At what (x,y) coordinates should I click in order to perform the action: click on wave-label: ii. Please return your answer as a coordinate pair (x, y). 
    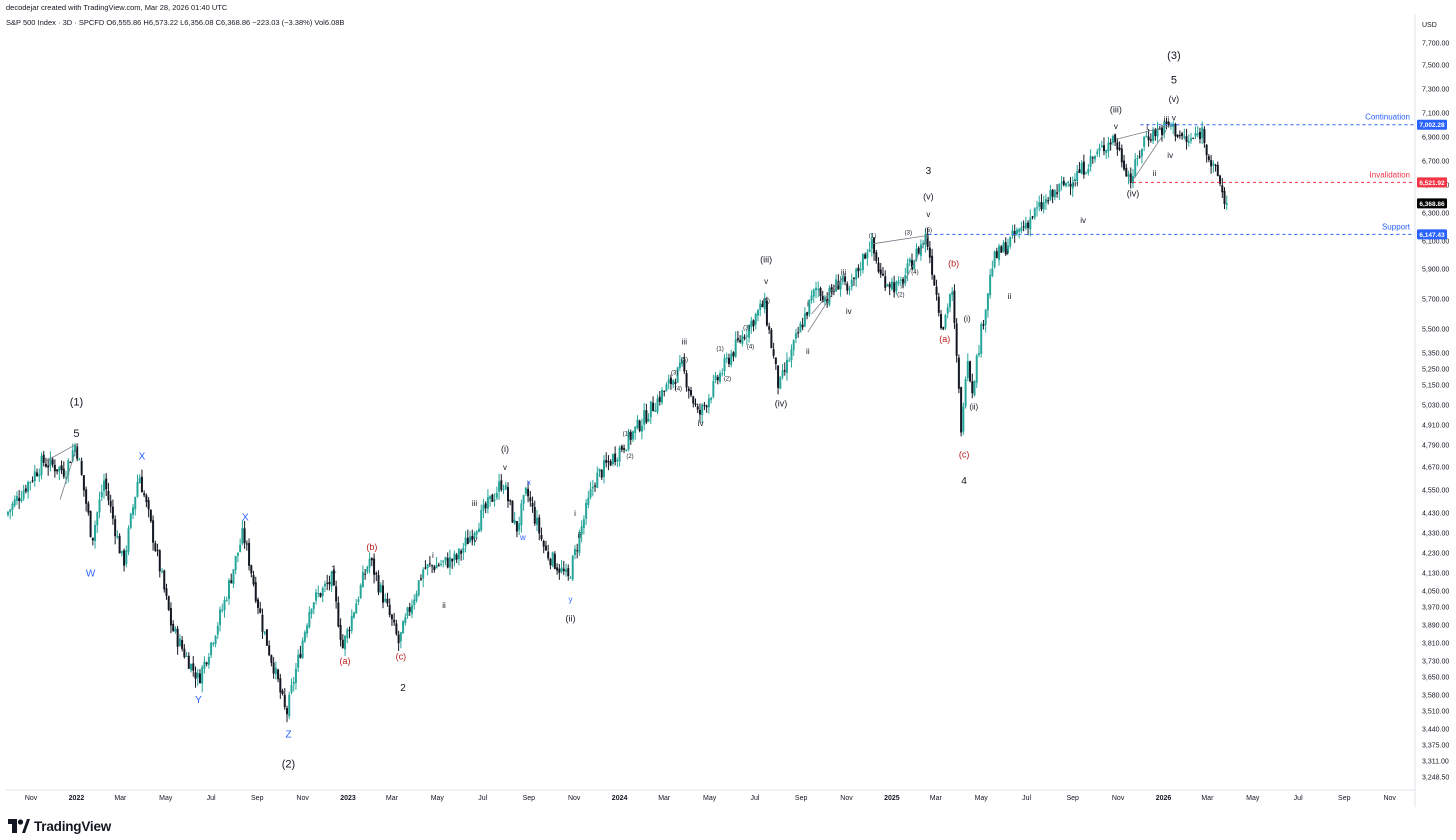
    Looking at the image, I should click on (1010, 296).